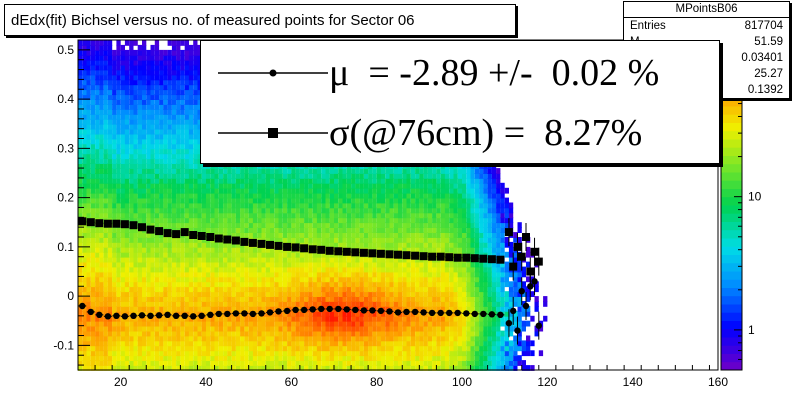 This screenshot has width=799, height=412. What do you see at coordinates (718, 382) in the screenshot?
I see `x-tick-label: 160` at bounding box center [718, 382].